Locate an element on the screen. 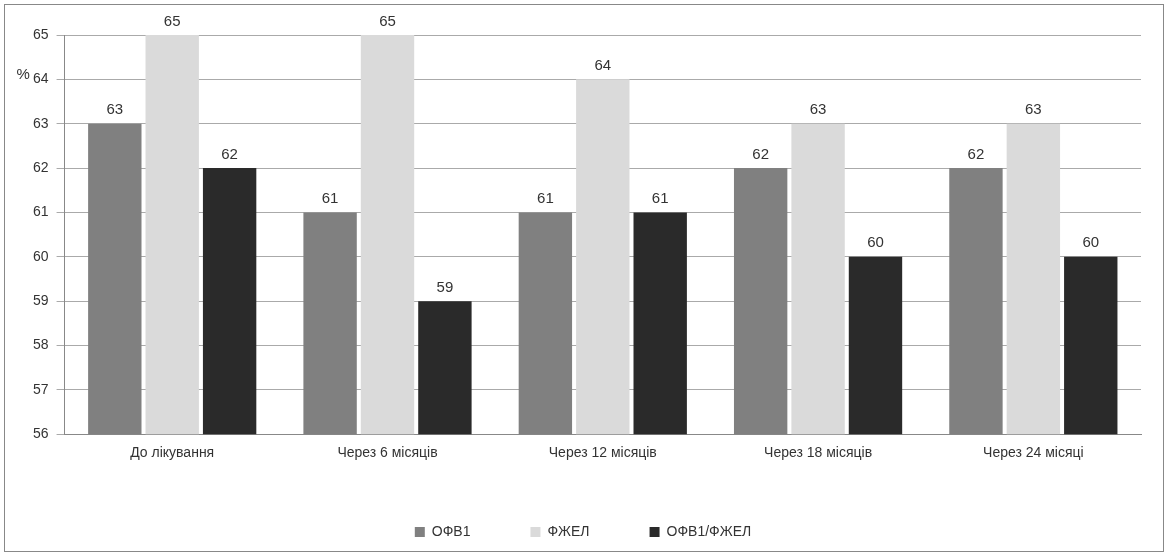  y-tick-label: 64 is located at coordinates (40, 78).